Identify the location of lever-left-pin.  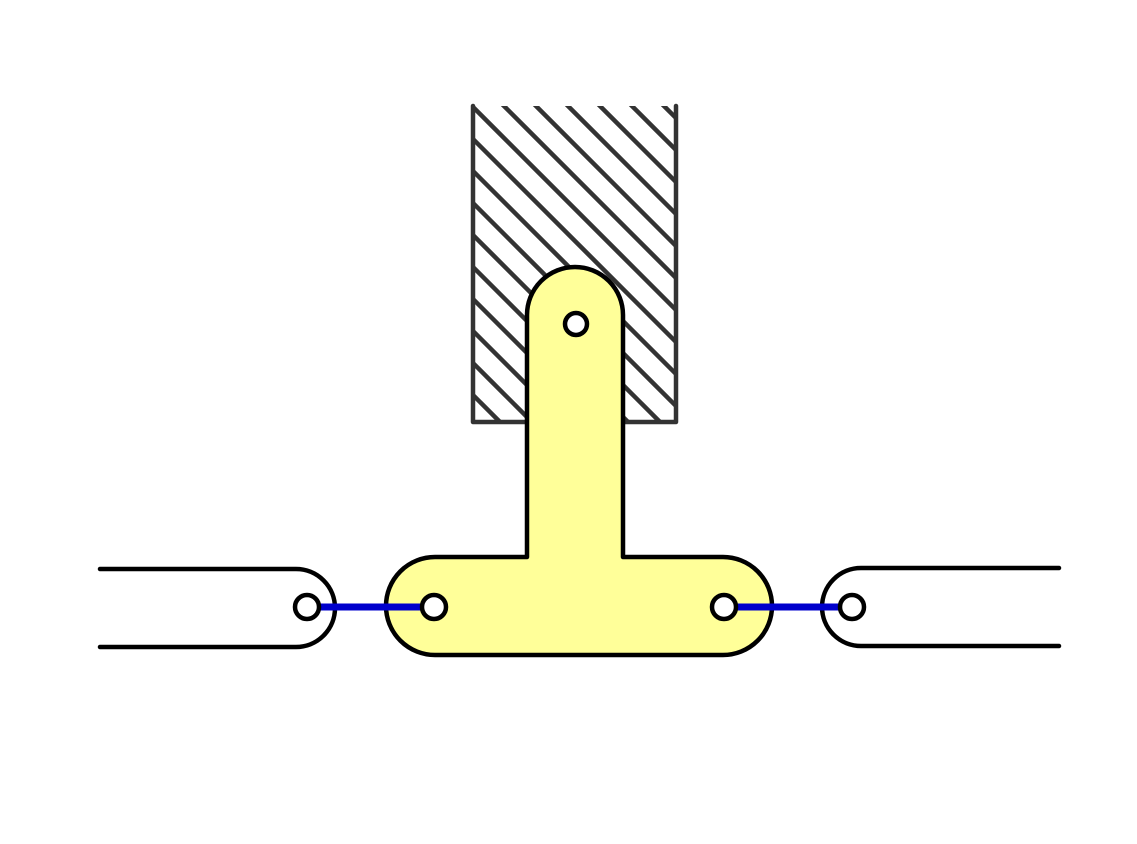
(434, 607).